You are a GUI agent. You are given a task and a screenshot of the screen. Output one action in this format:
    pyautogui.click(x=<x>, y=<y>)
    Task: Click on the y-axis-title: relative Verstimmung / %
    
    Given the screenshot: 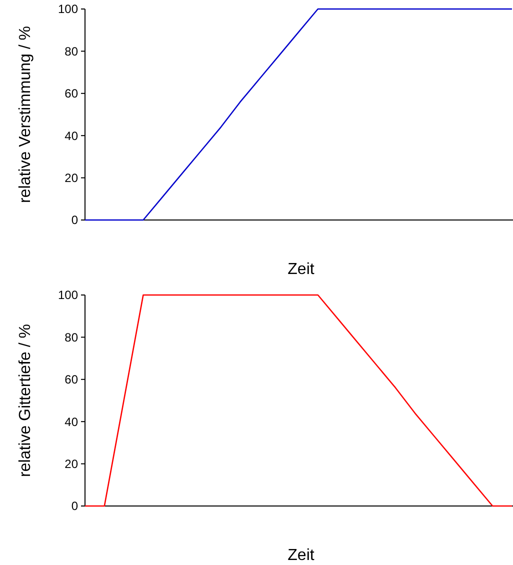 What is the action you would take?
    pyautogui.click(x=25, y=114)
    